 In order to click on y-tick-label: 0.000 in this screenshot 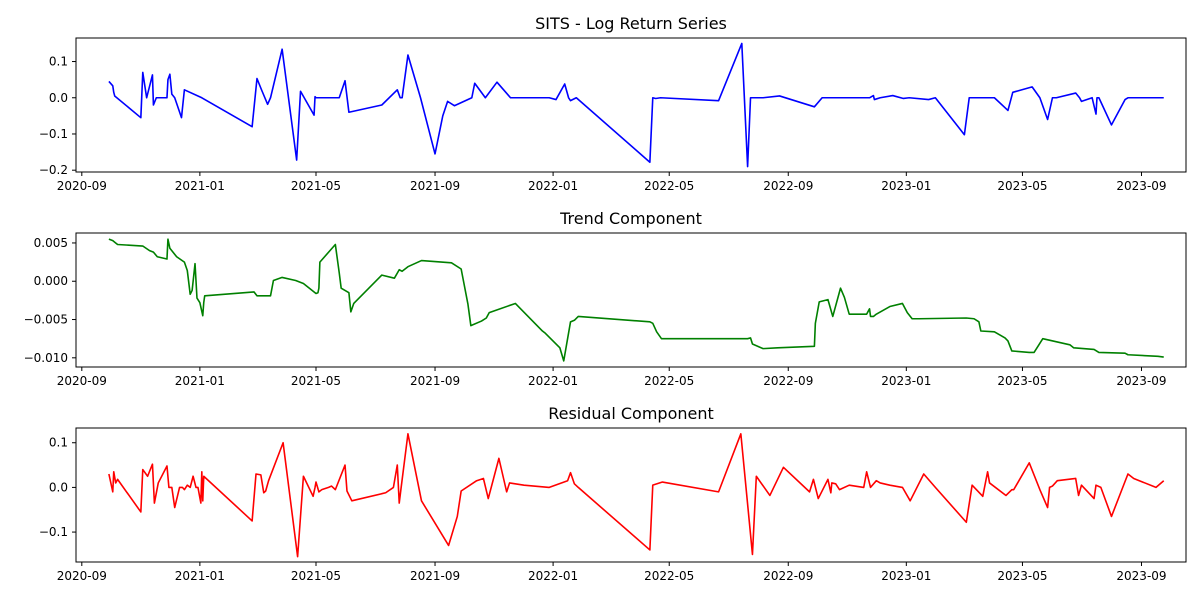, I will do `click(51, 281)`.